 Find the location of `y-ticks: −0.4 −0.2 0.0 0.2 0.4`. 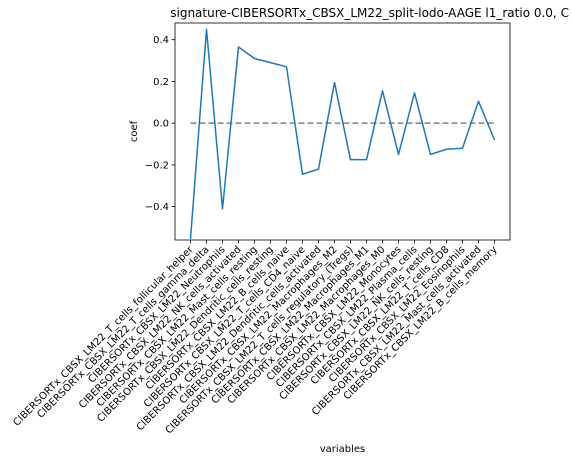

y-ticks: −0.4 −0.2 0.0 0.2 0.4 is located at coordinates (160, 124).